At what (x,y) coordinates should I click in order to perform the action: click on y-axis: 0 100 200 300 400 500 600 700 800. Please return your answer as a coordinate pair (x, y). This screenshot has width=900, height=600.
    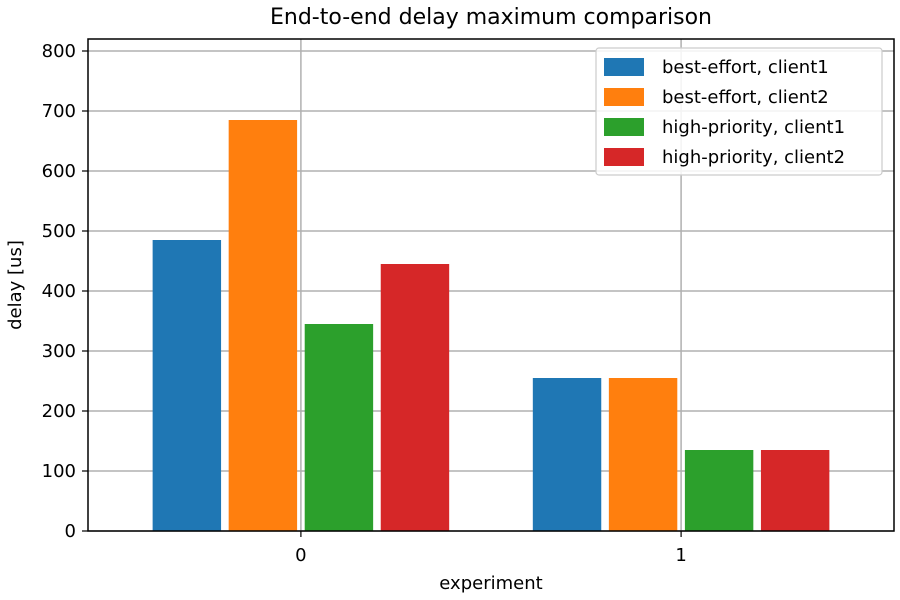
    Looking at the image, I should click on (65, 291).